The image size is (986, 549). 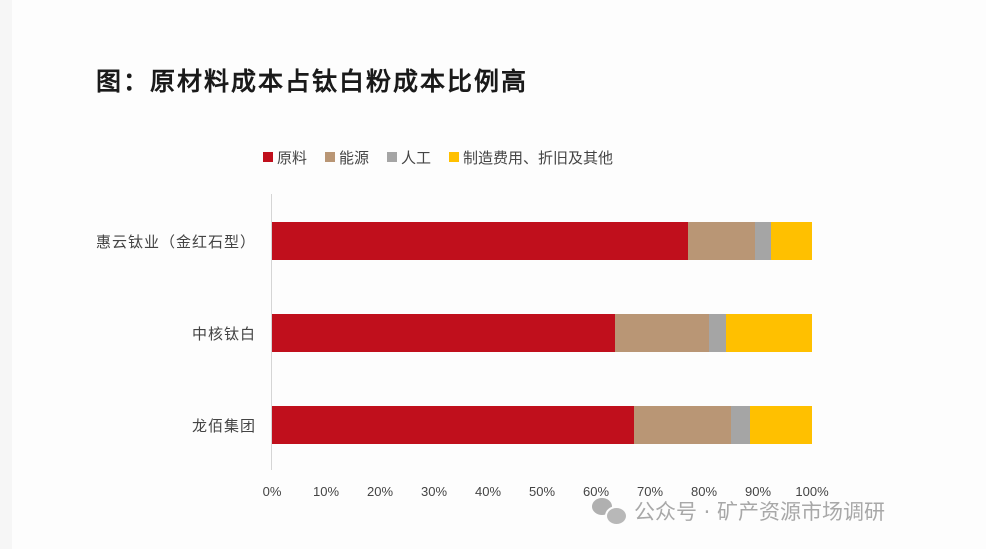 I want to click on x-tick-label: 30%, so click(x=434, y=491).